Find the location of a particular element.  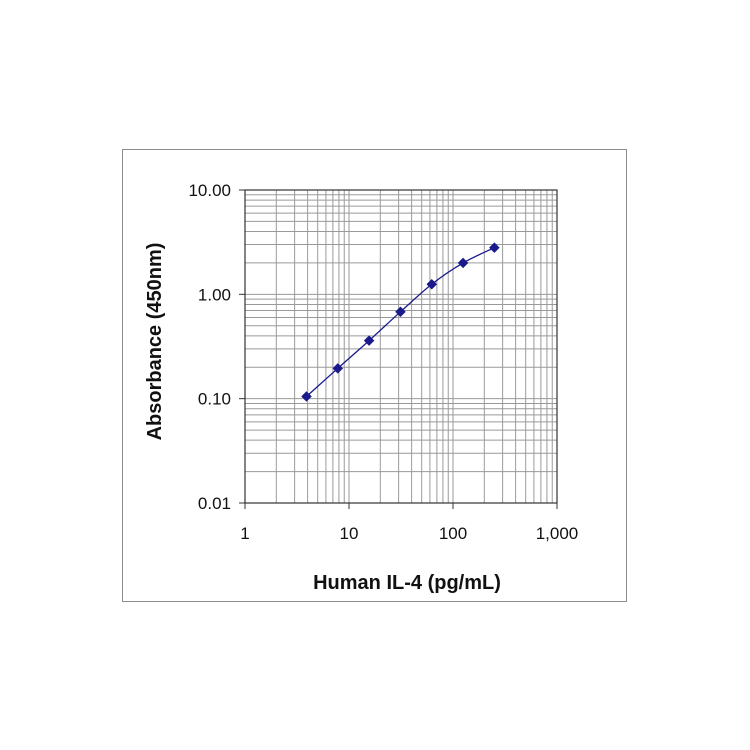

y-axis-label: Absorbance (450nm) is located at coordinates (155, 342).